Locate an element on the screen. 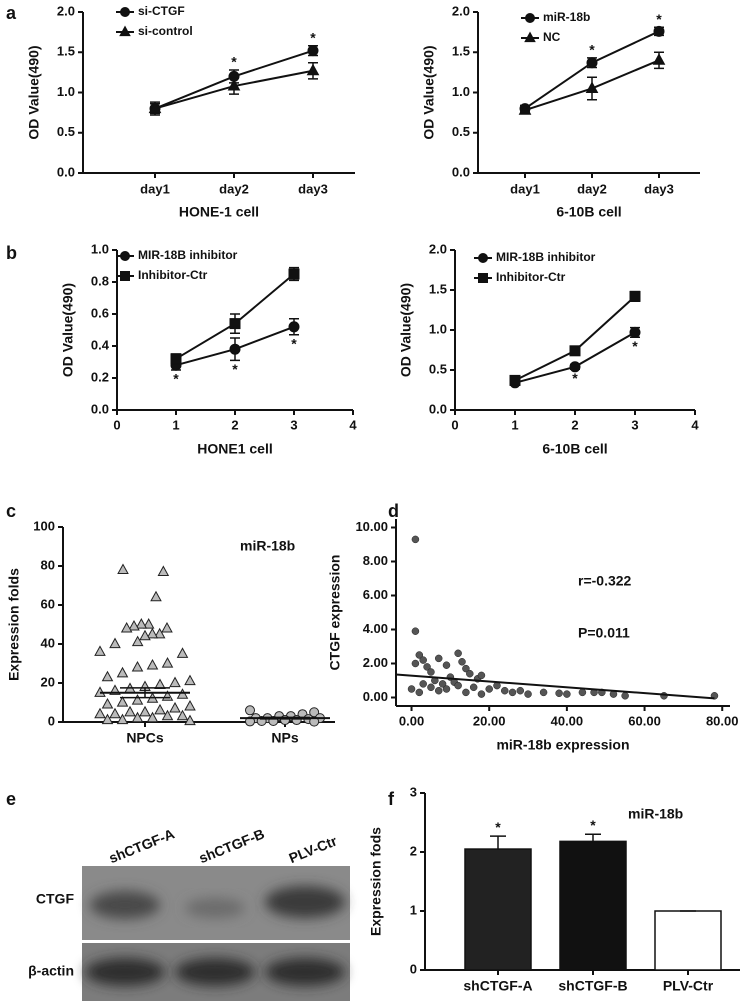 The height and width of the screenshot is (1005, 751). lane-label: shCTGF-A is located at coordinates (142, 845).